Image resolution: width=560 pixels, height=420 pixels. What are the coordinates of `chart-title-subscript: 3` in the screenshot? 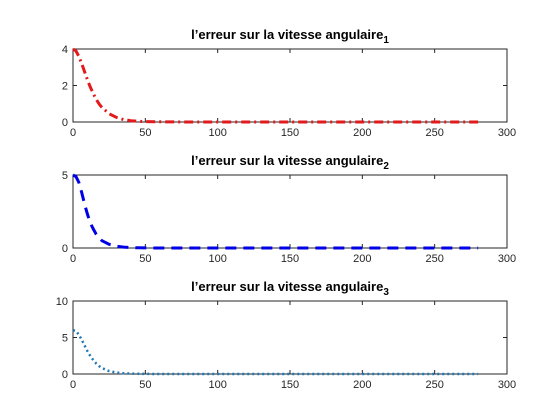 It's located at (386, 292).